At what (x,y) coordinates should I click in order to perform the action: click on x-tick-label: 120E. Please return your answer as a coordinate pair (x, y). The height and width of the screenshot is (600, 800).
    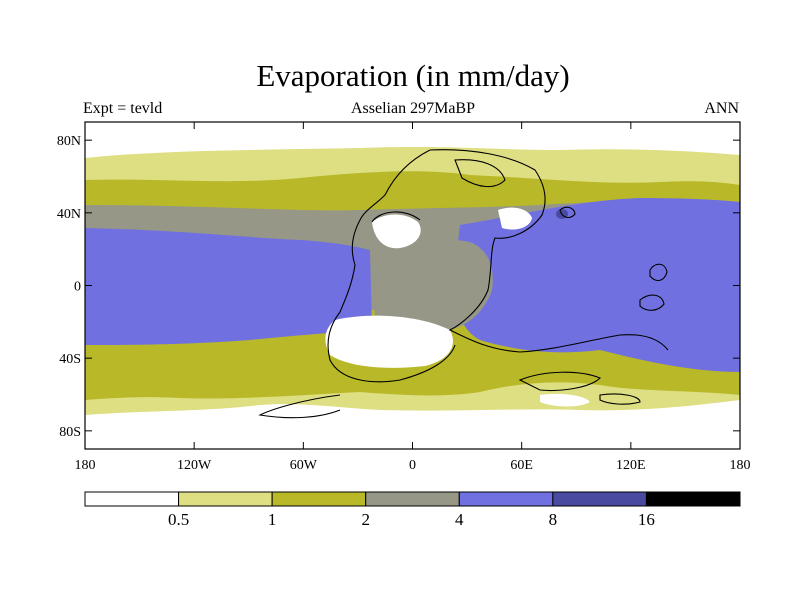
    Looking at the image, I should click on (631, 465).